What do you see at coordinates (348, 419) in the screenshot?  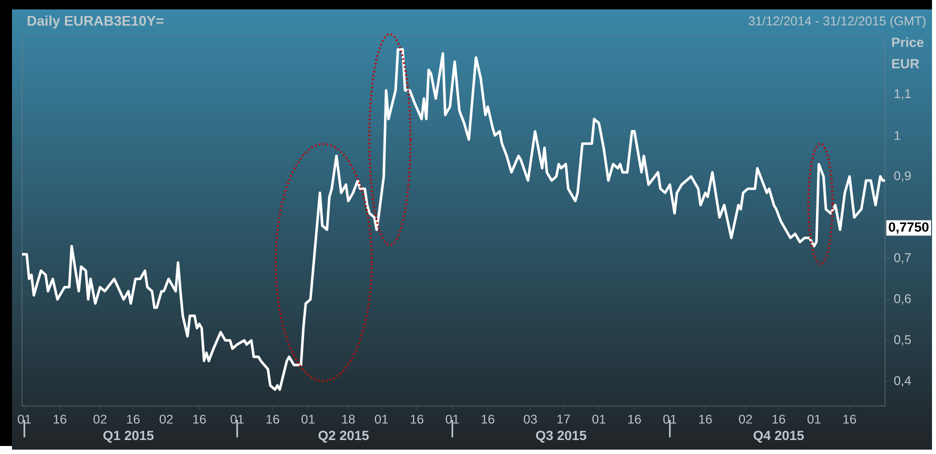 I see `x-tick-label: 18` at bounding box center [348, 419].